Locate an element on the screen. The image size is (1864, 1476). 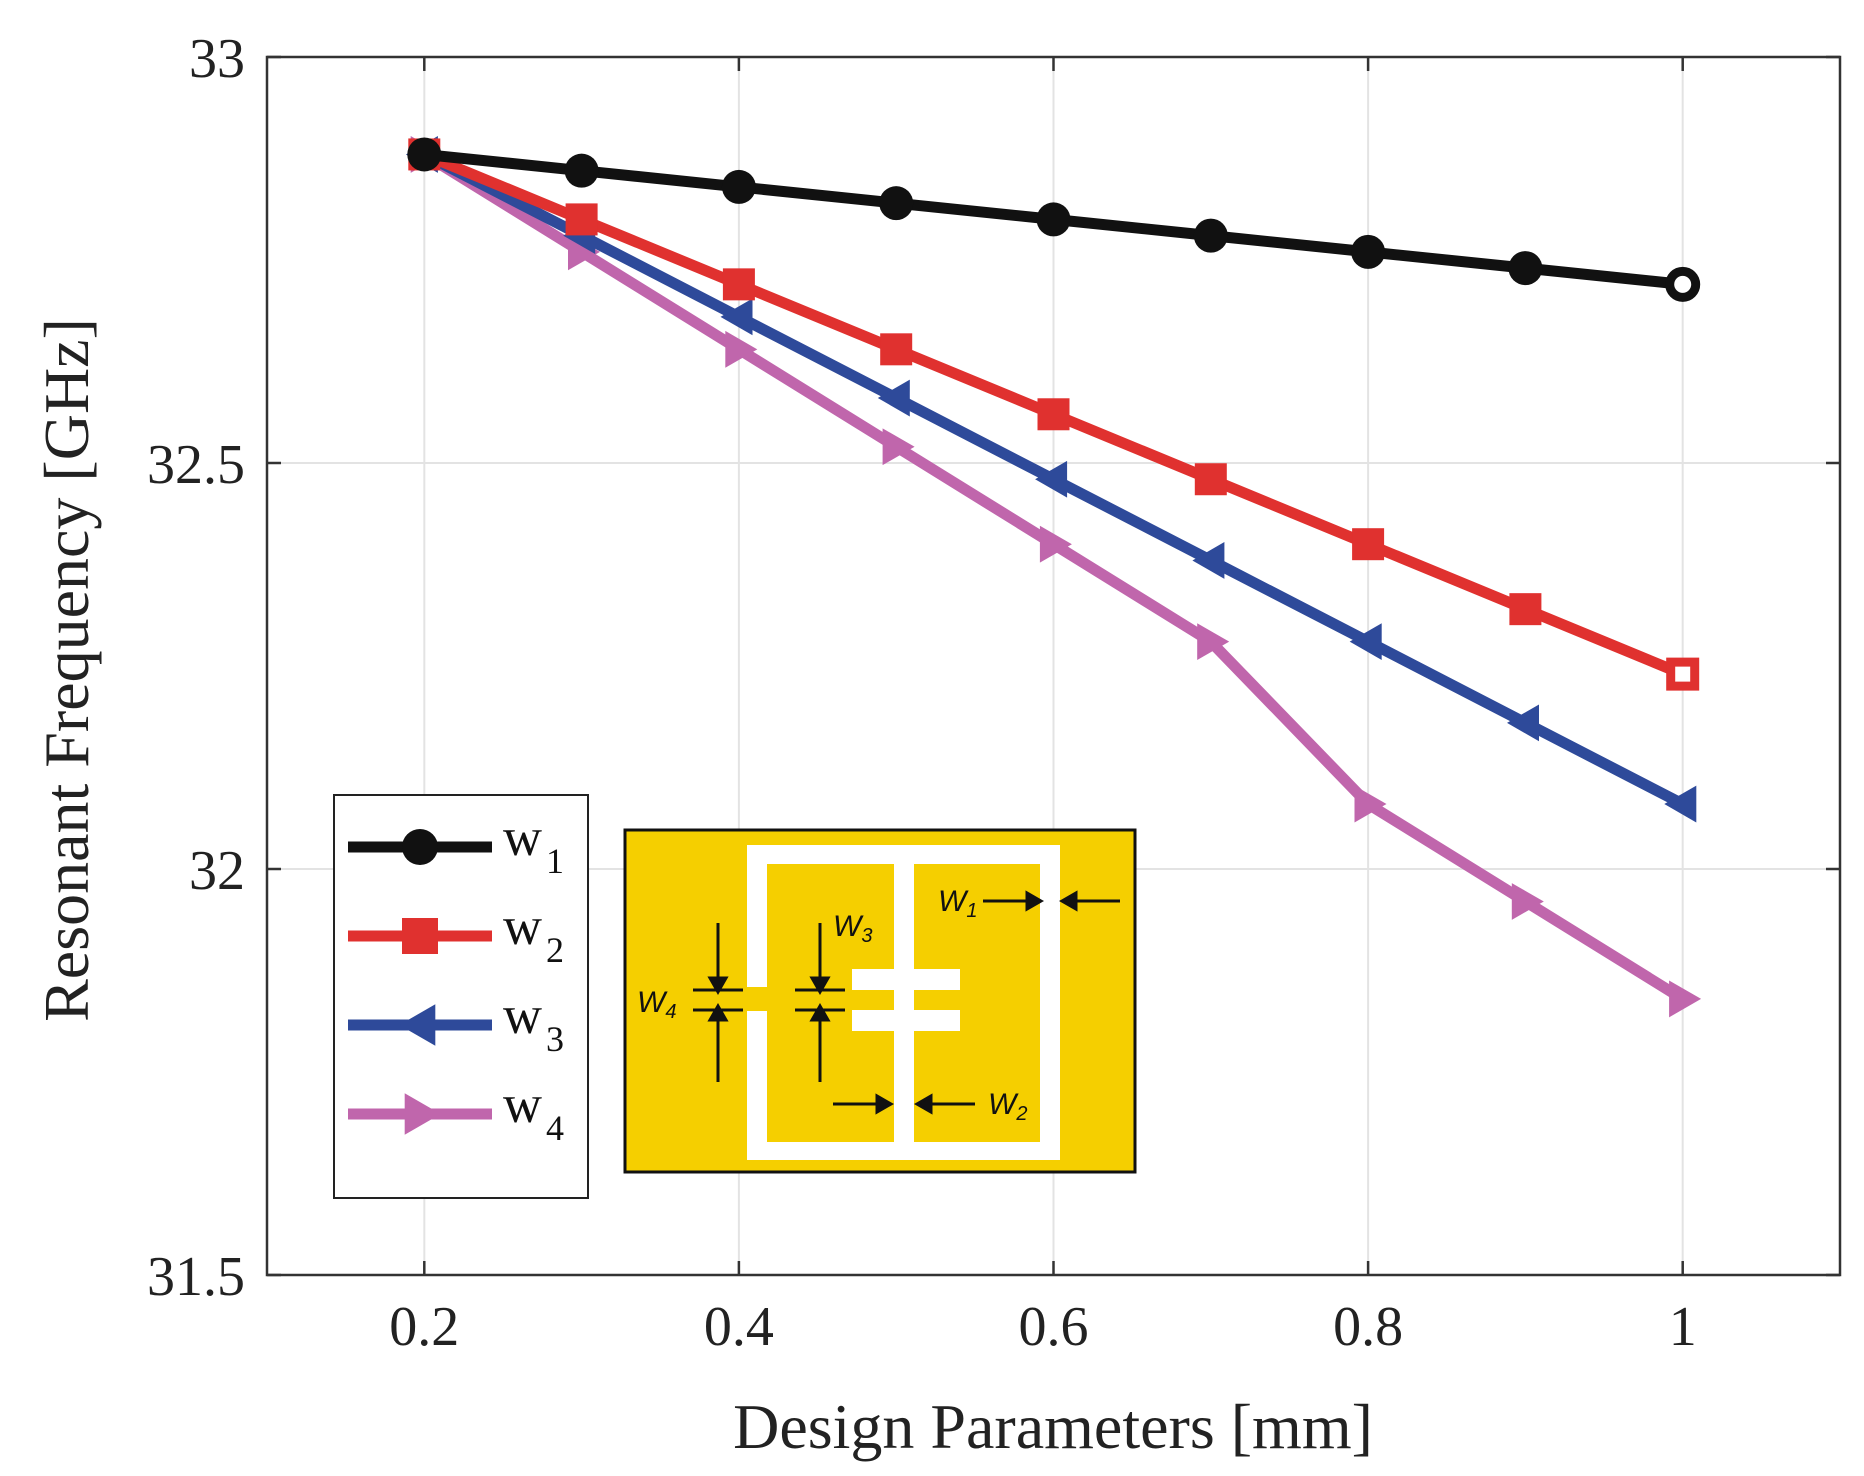
y-tick-label: 33 is located at coordinates (217, 59).